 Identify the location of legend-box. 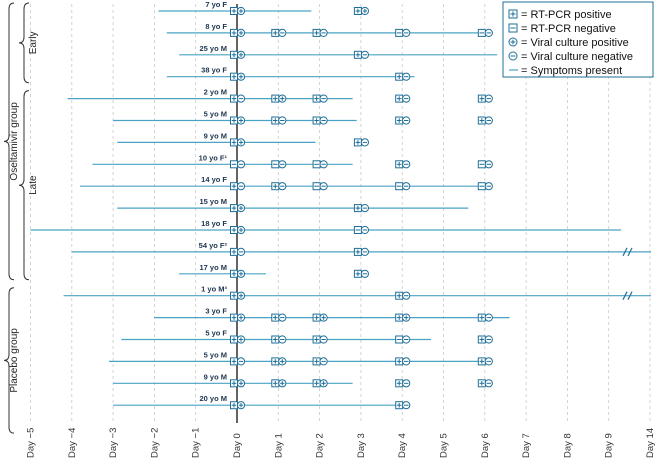
(578, 39).